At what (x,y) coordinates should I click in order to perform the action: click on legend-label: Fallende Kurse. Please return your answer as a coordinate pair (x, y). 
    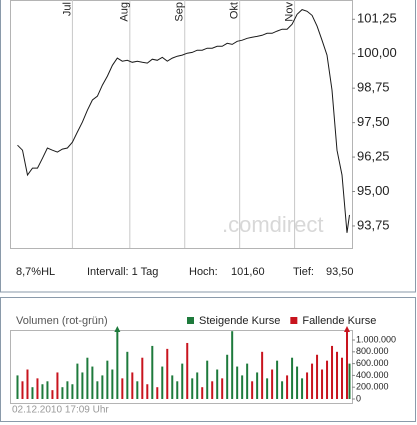
    Looking at the image, I should click on (339, 321).